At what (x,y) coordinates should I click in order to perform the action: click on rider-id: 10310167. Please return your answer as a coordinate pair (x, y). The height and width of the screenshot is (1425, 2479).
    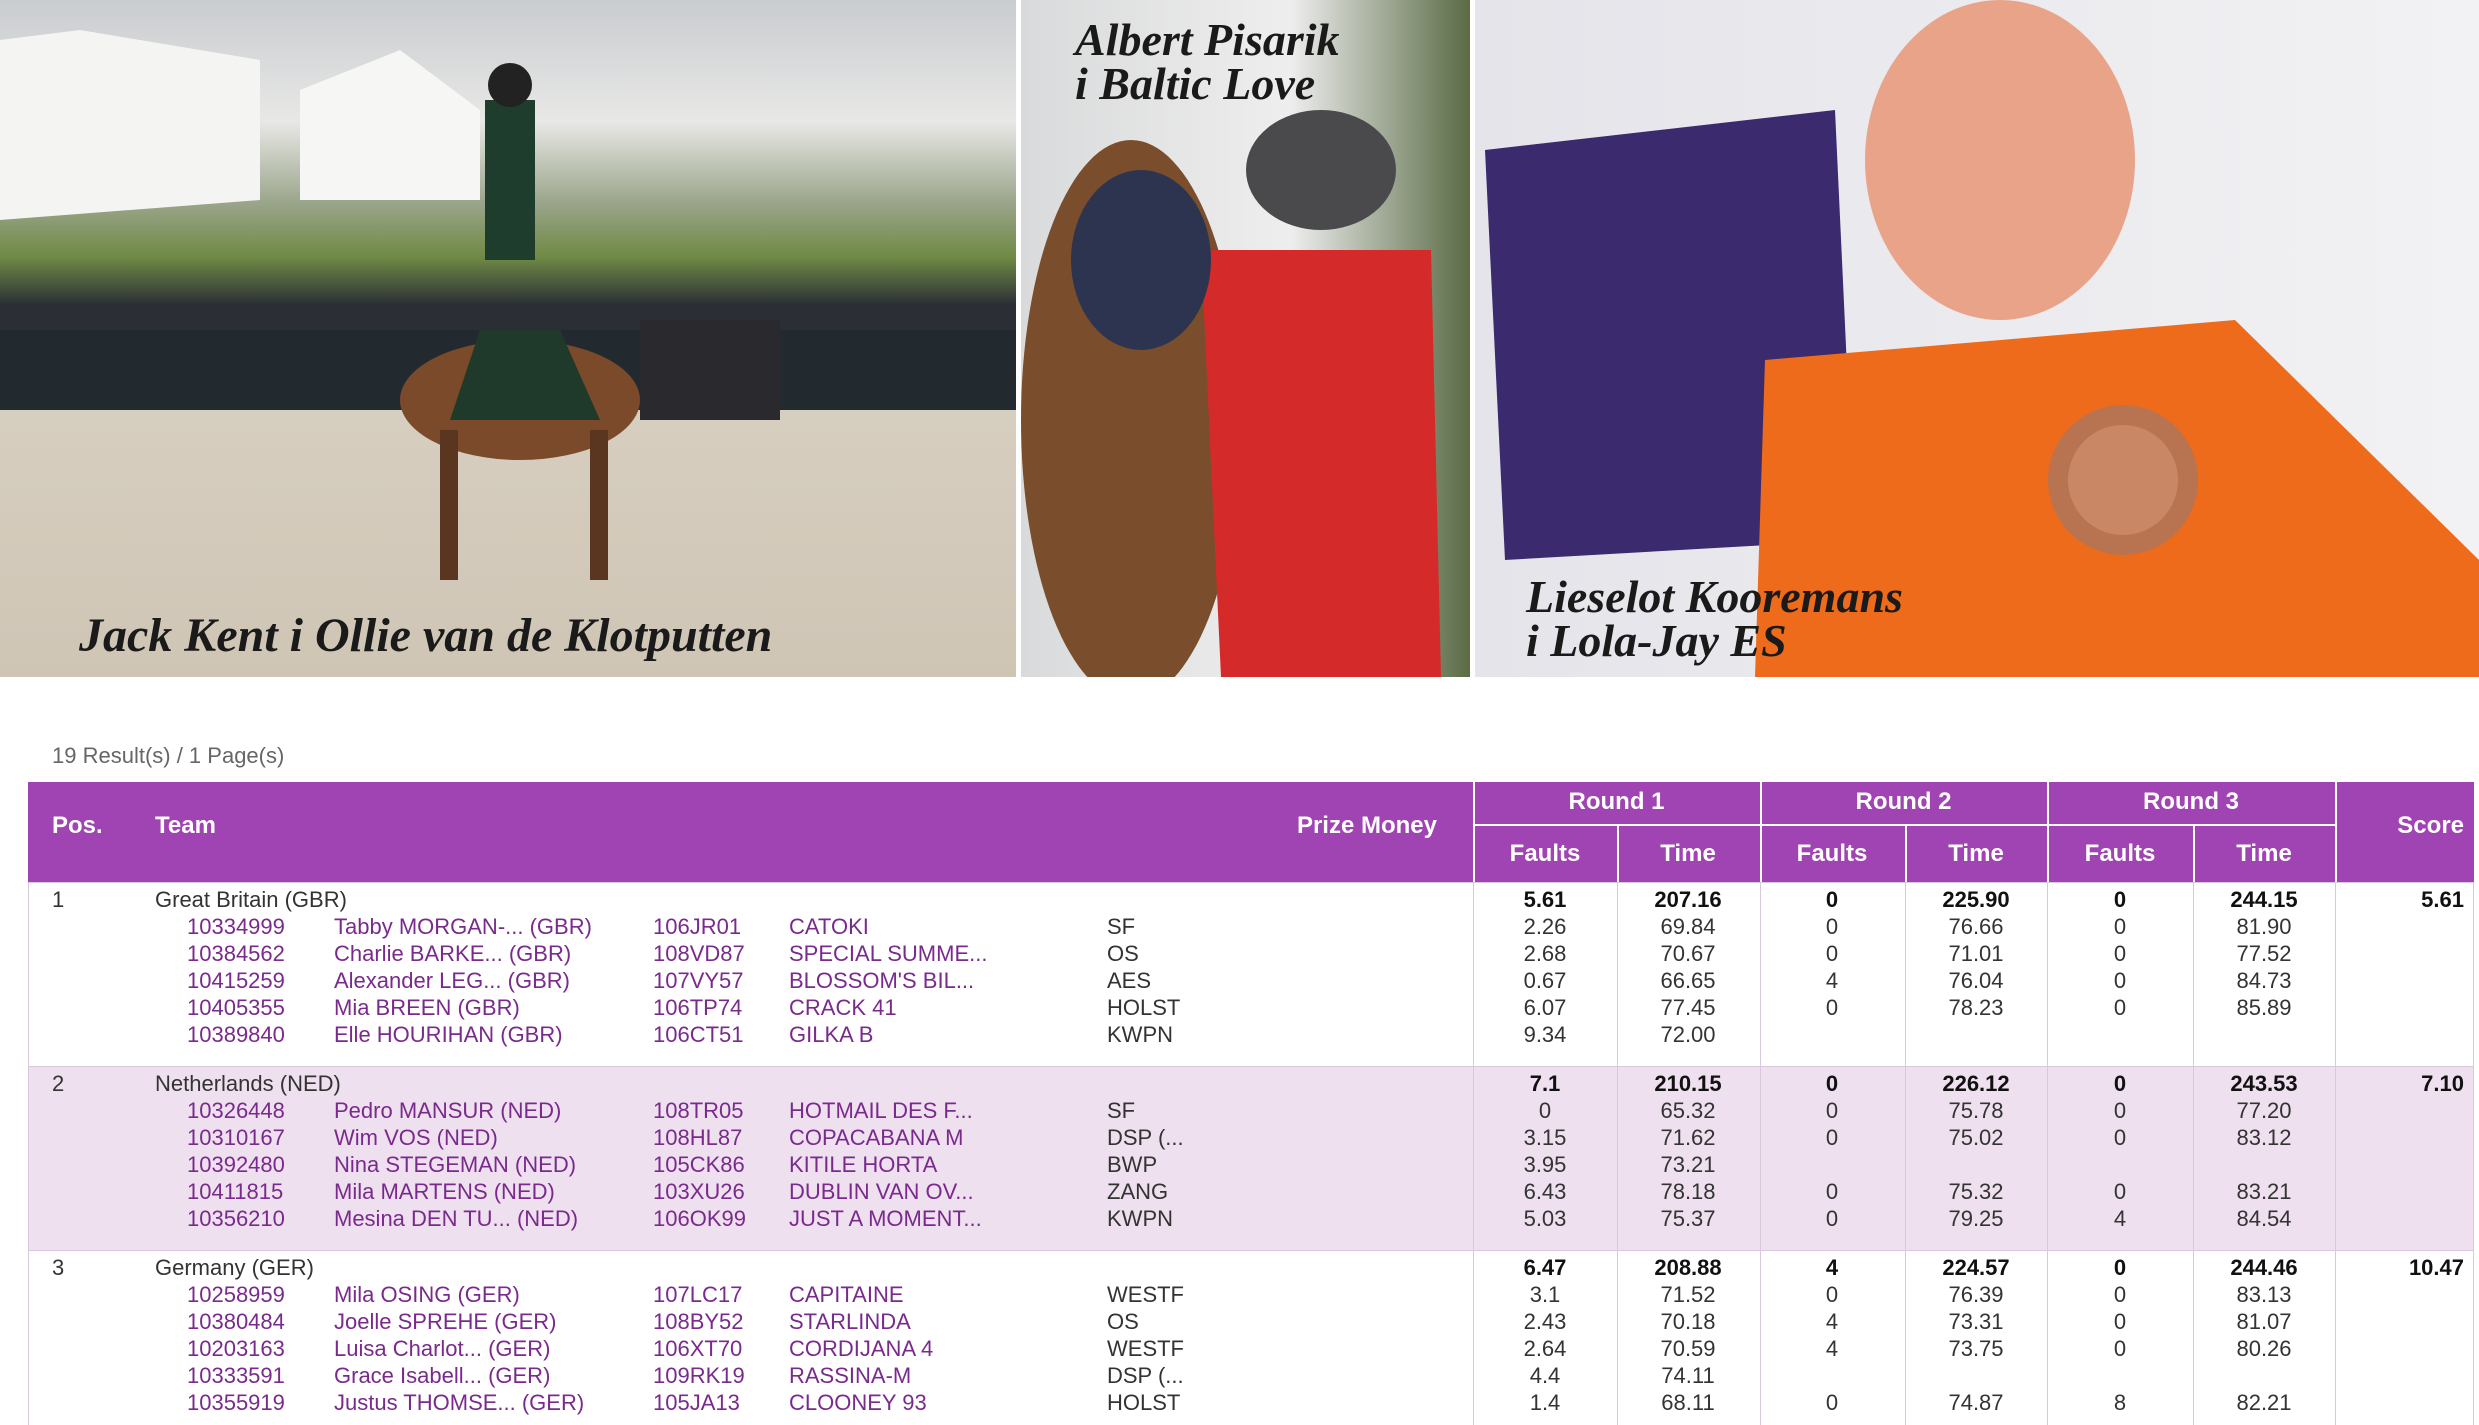
    Looking at the image, I should click on (236, 1137).